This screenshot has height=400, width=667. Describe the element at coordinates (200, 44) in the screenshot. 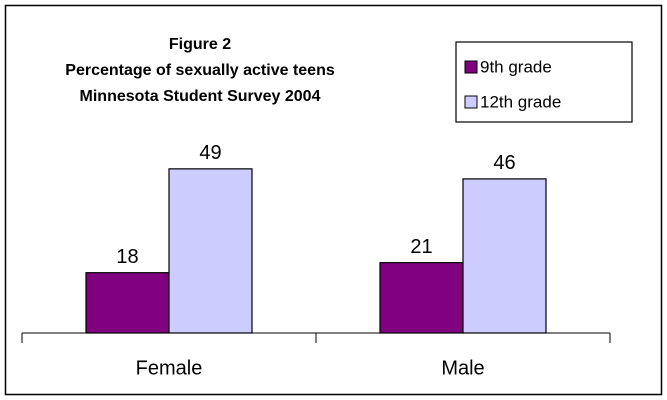

I see `chart-title: Figure 2` at that location.